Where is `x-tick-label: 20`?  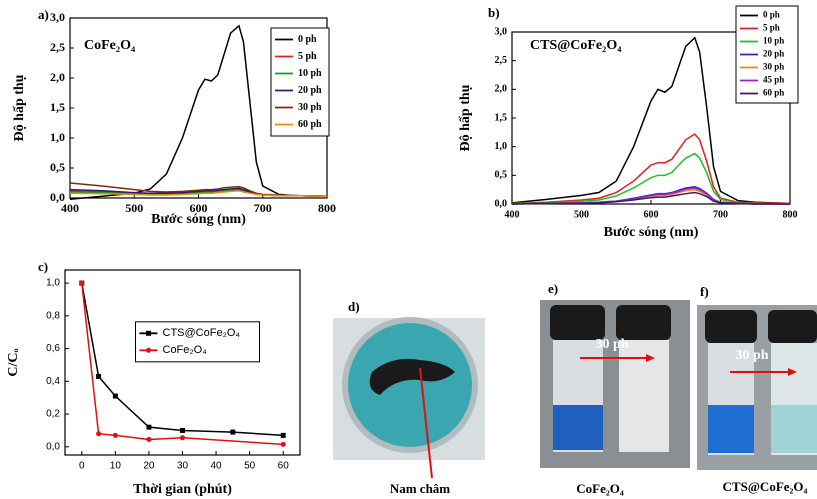 x-tick-label: 20 is located at coordinates (149, 466).